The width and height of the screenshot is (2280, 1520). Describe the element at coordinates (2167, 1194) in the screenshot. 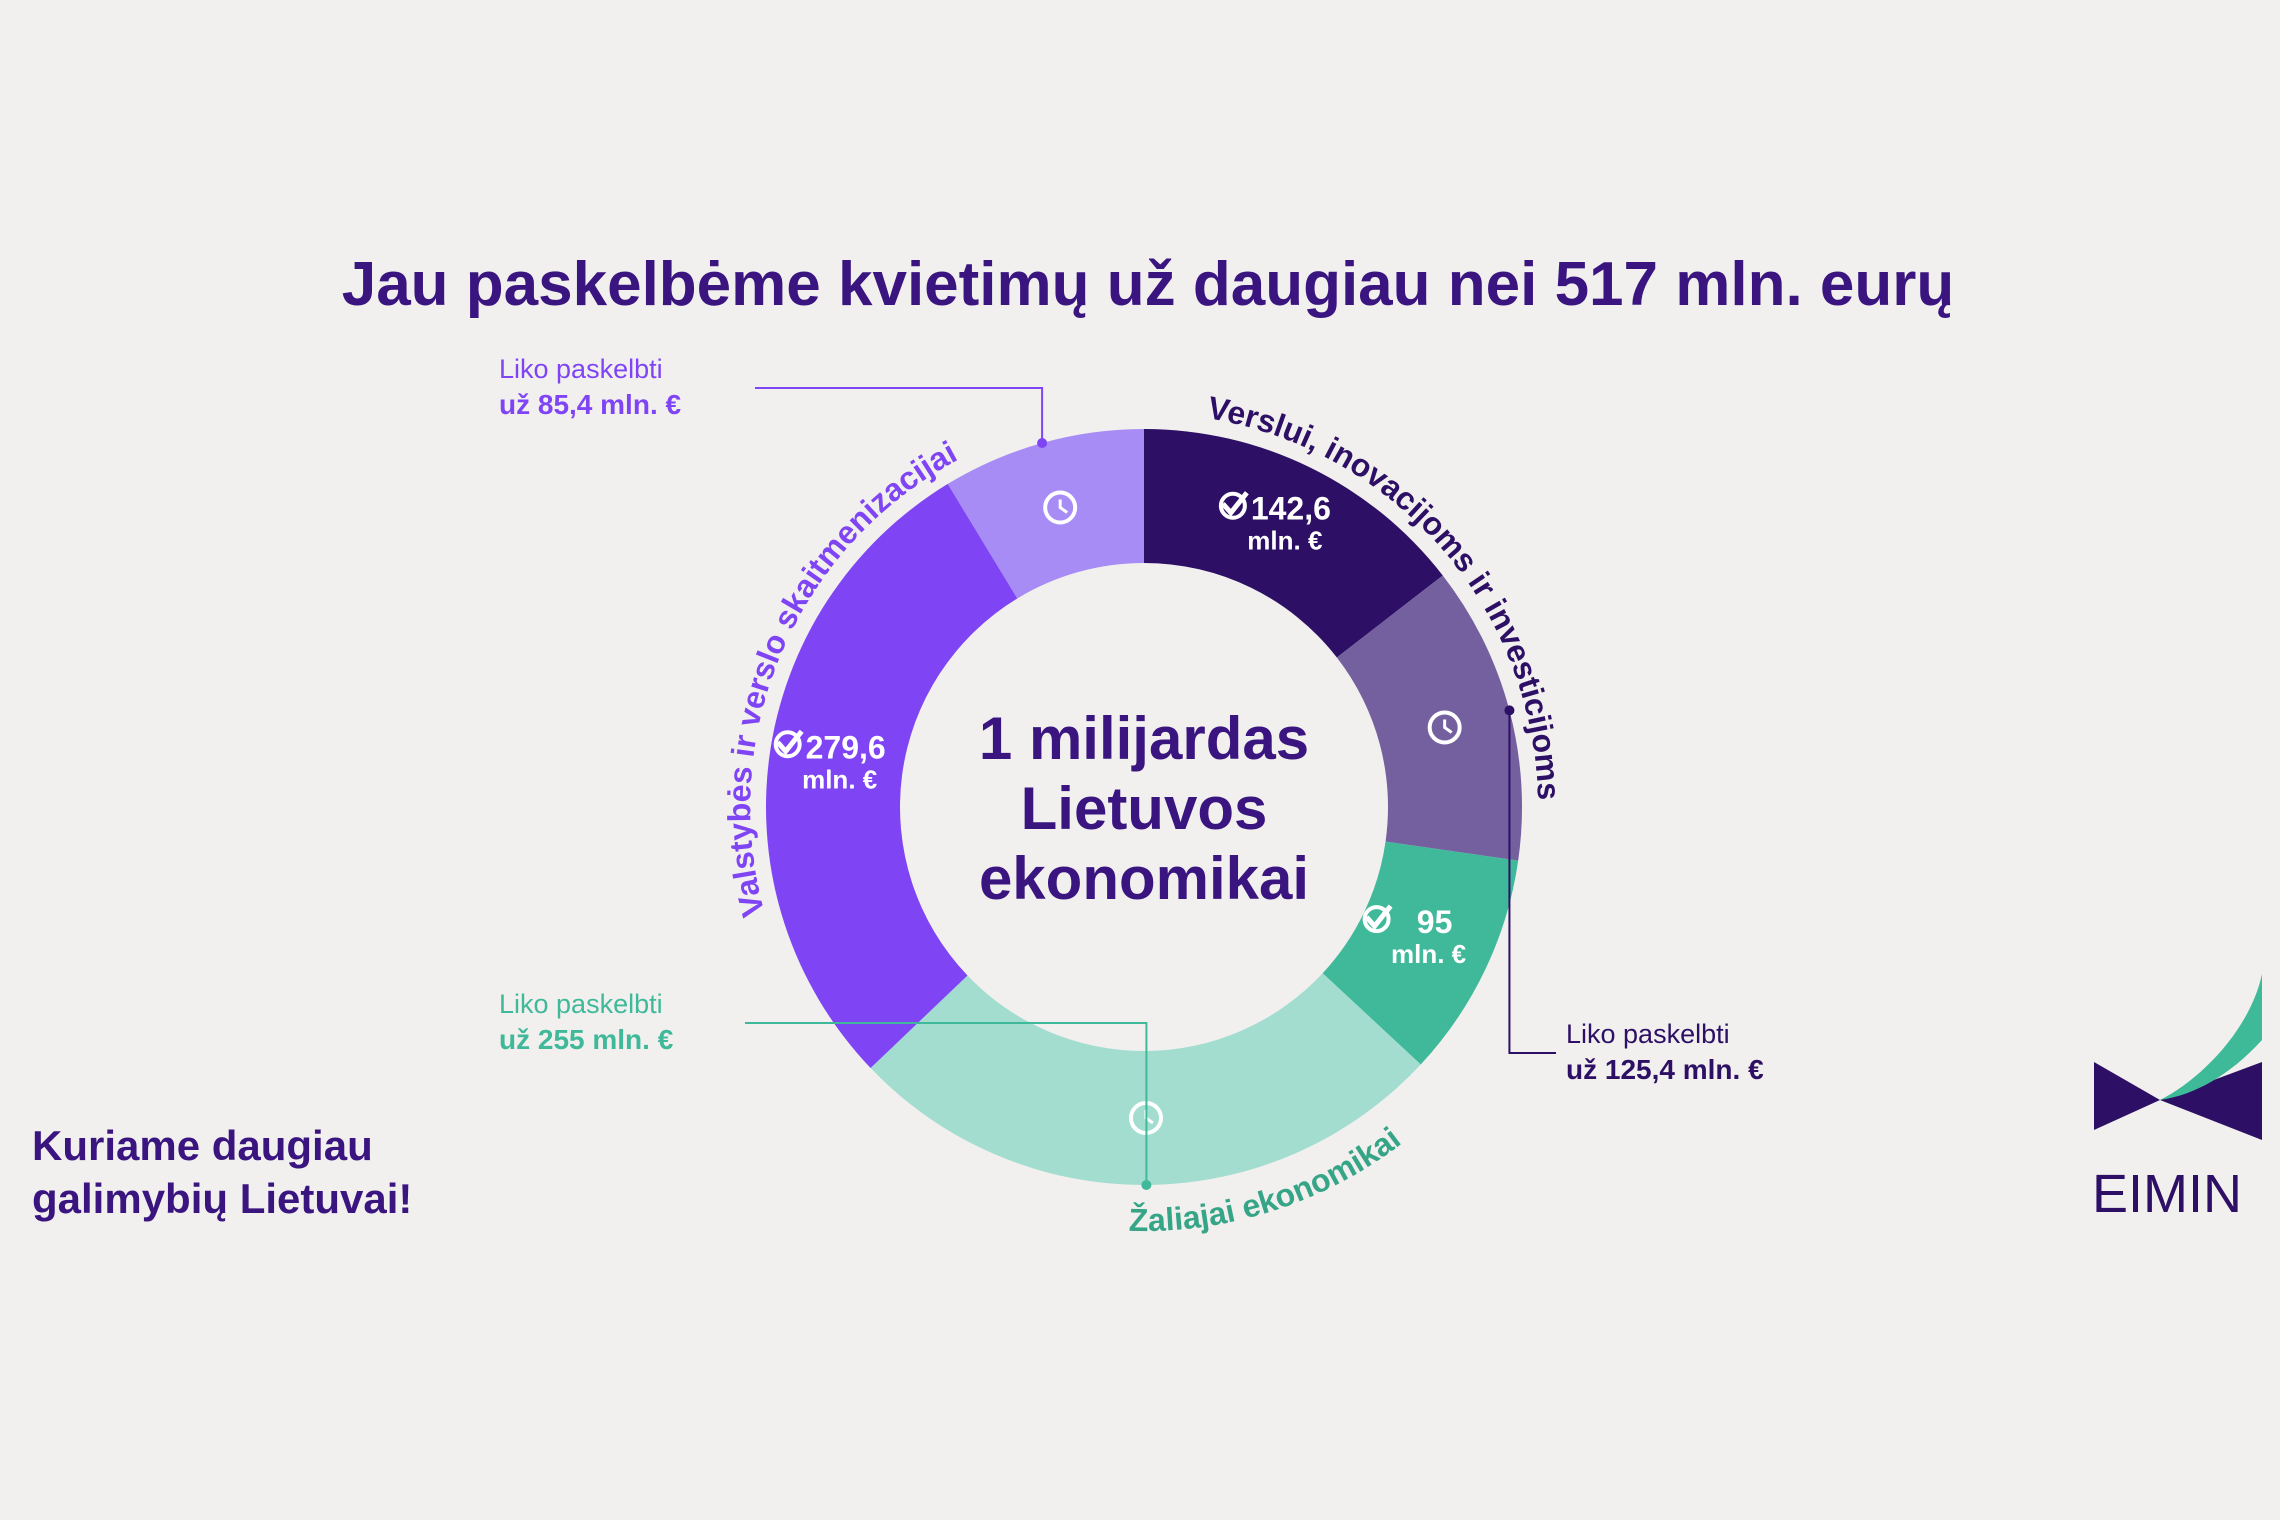

I see `logo-text: EIMIN` at that location.